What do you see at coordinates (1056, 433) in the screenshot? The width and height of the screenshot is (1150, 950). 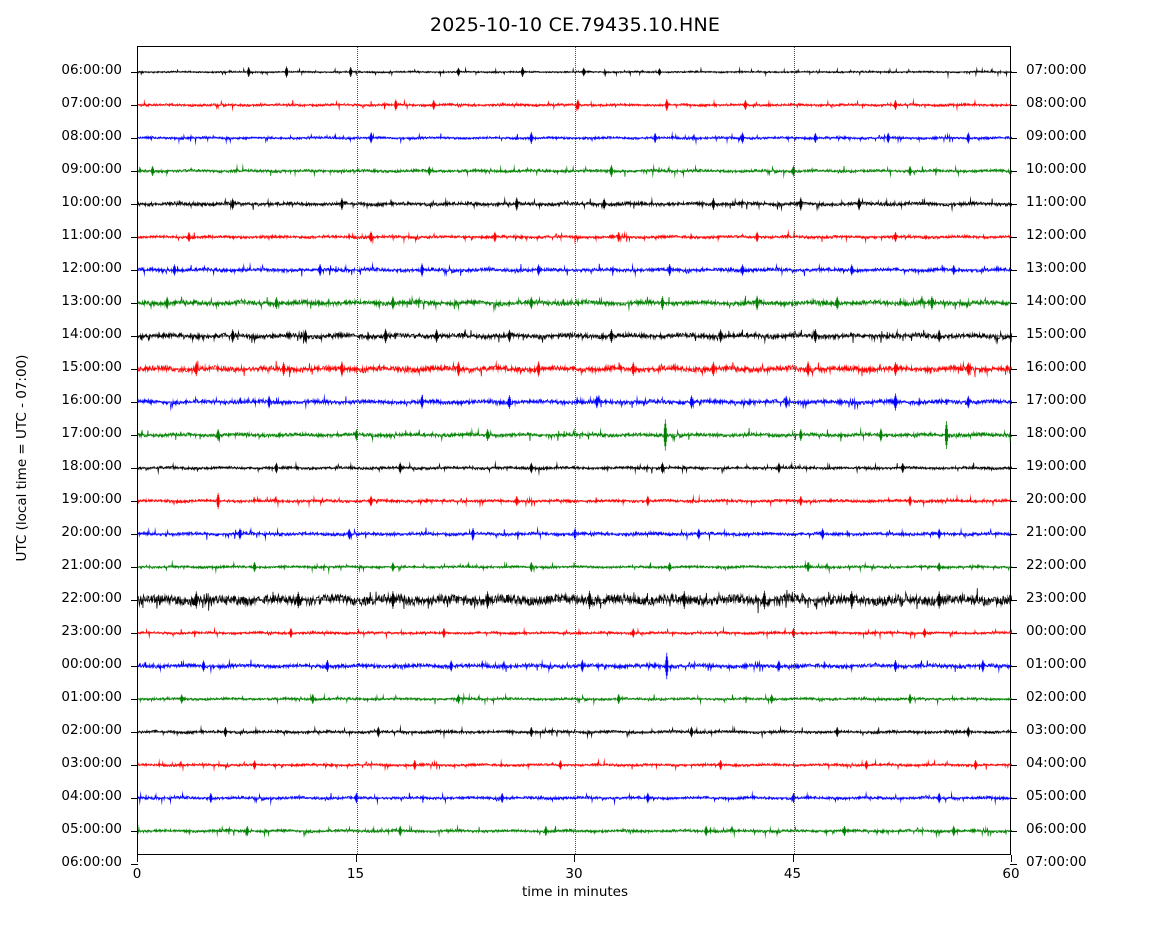 I see `right-axis-label-11: 18:00:00` at bounding box center [1056, 433].